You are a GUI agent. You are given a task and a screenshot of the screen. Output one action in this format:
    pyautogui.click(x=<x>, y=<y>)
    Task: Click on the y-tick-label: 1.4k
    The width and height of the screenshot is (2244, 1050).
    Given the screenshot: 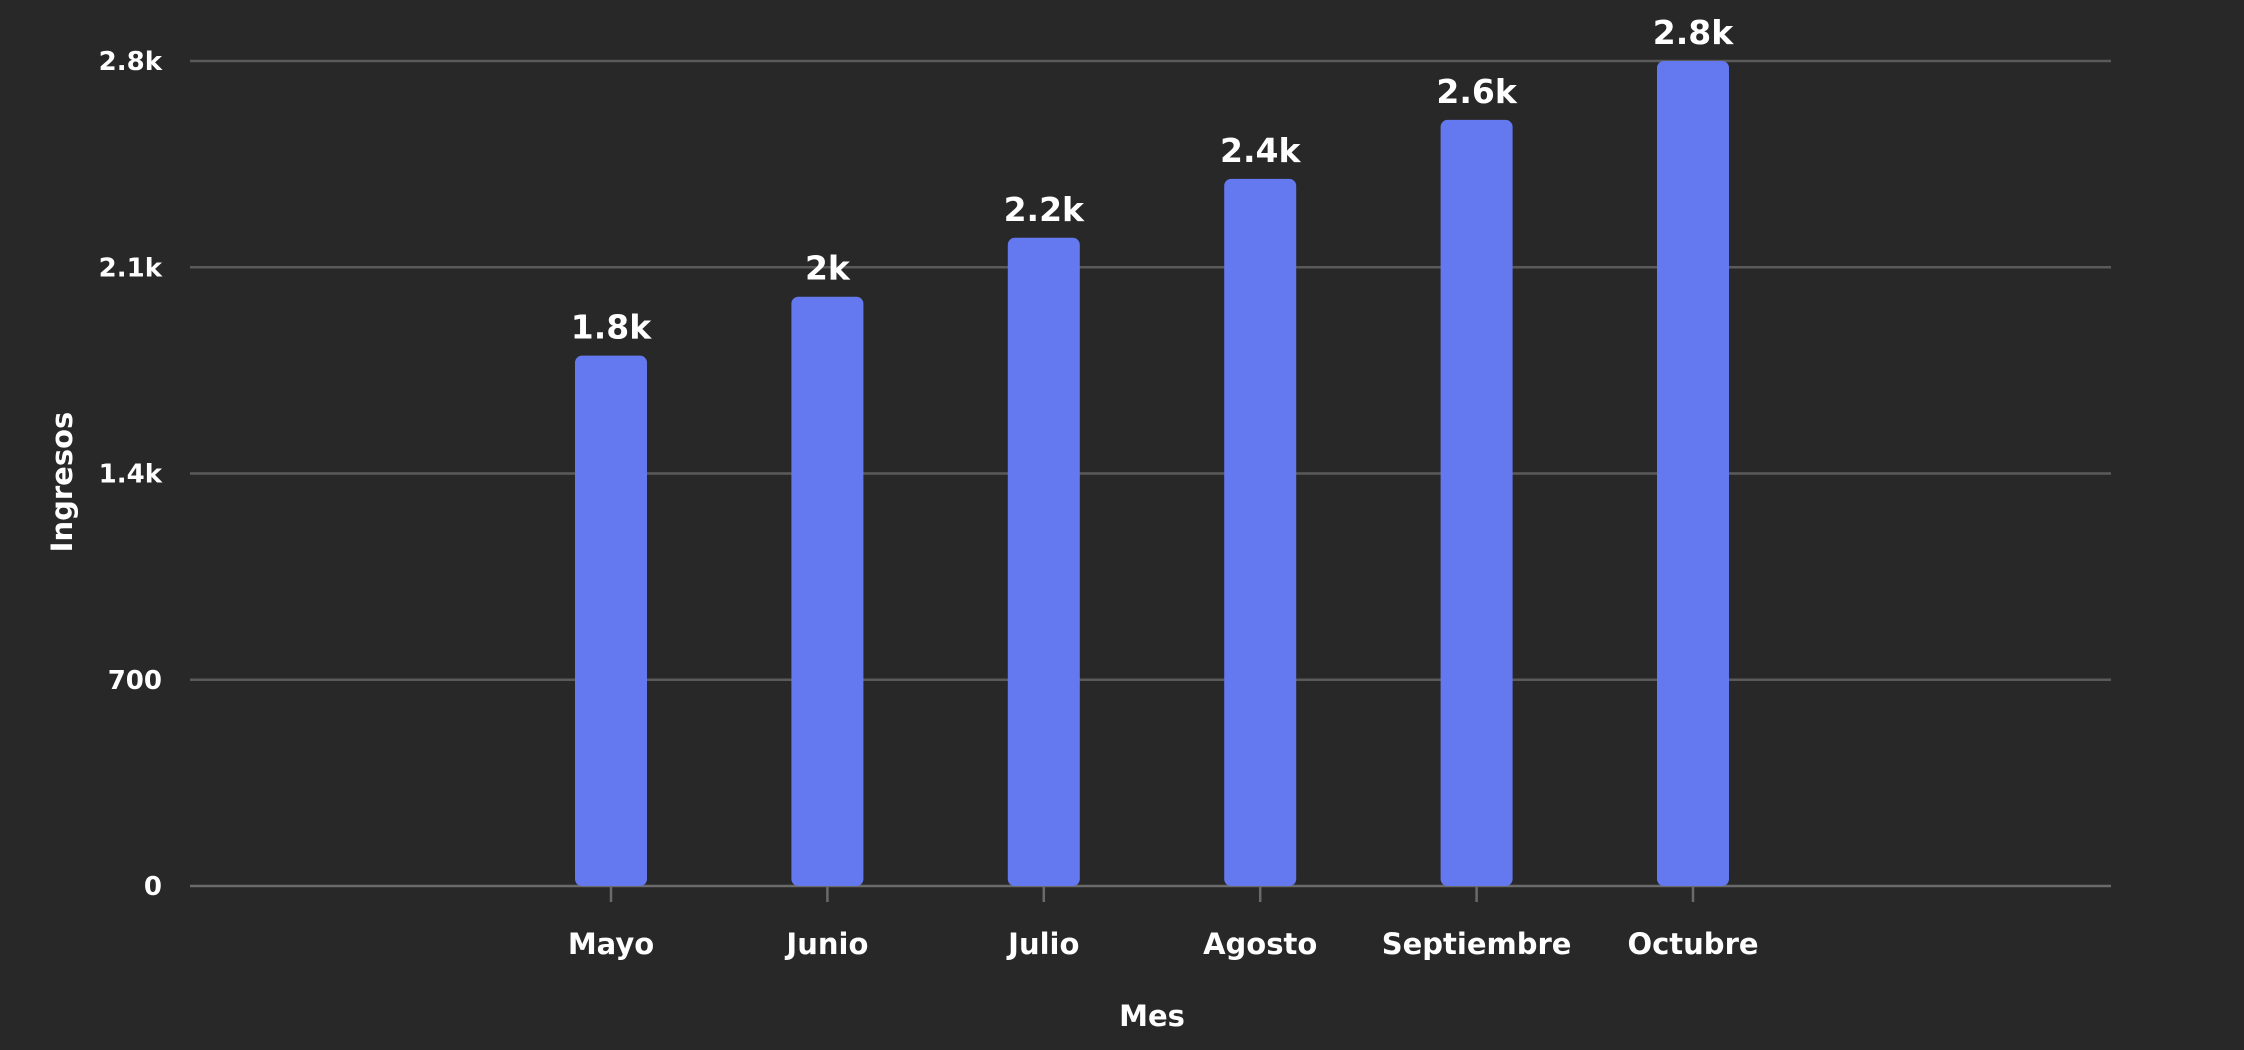 What is the action you would take?
    pyautogui.click(x=131, y=475)
    